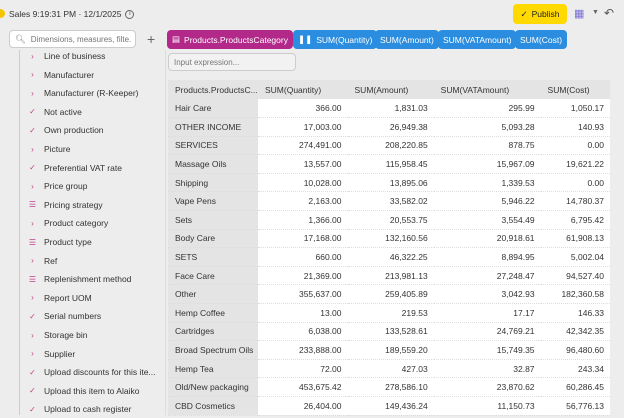 This screenshot has height=418, width=624. What do you see at coordinates (575, 164) in the screenshot?
I see `cell-value: 19,621.22` at bounding box center [575, 164].